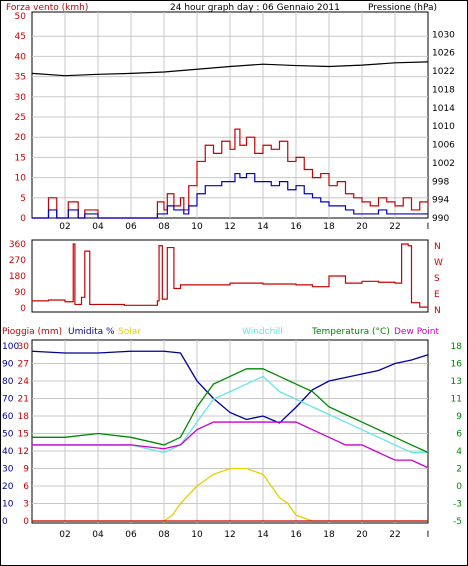 The width and height of the screenshot is (468, 566). What do you see at coordinates (23, 199) in the screenshot?
I see `wind-tick-label: 5` at bounding box center [23, 199].